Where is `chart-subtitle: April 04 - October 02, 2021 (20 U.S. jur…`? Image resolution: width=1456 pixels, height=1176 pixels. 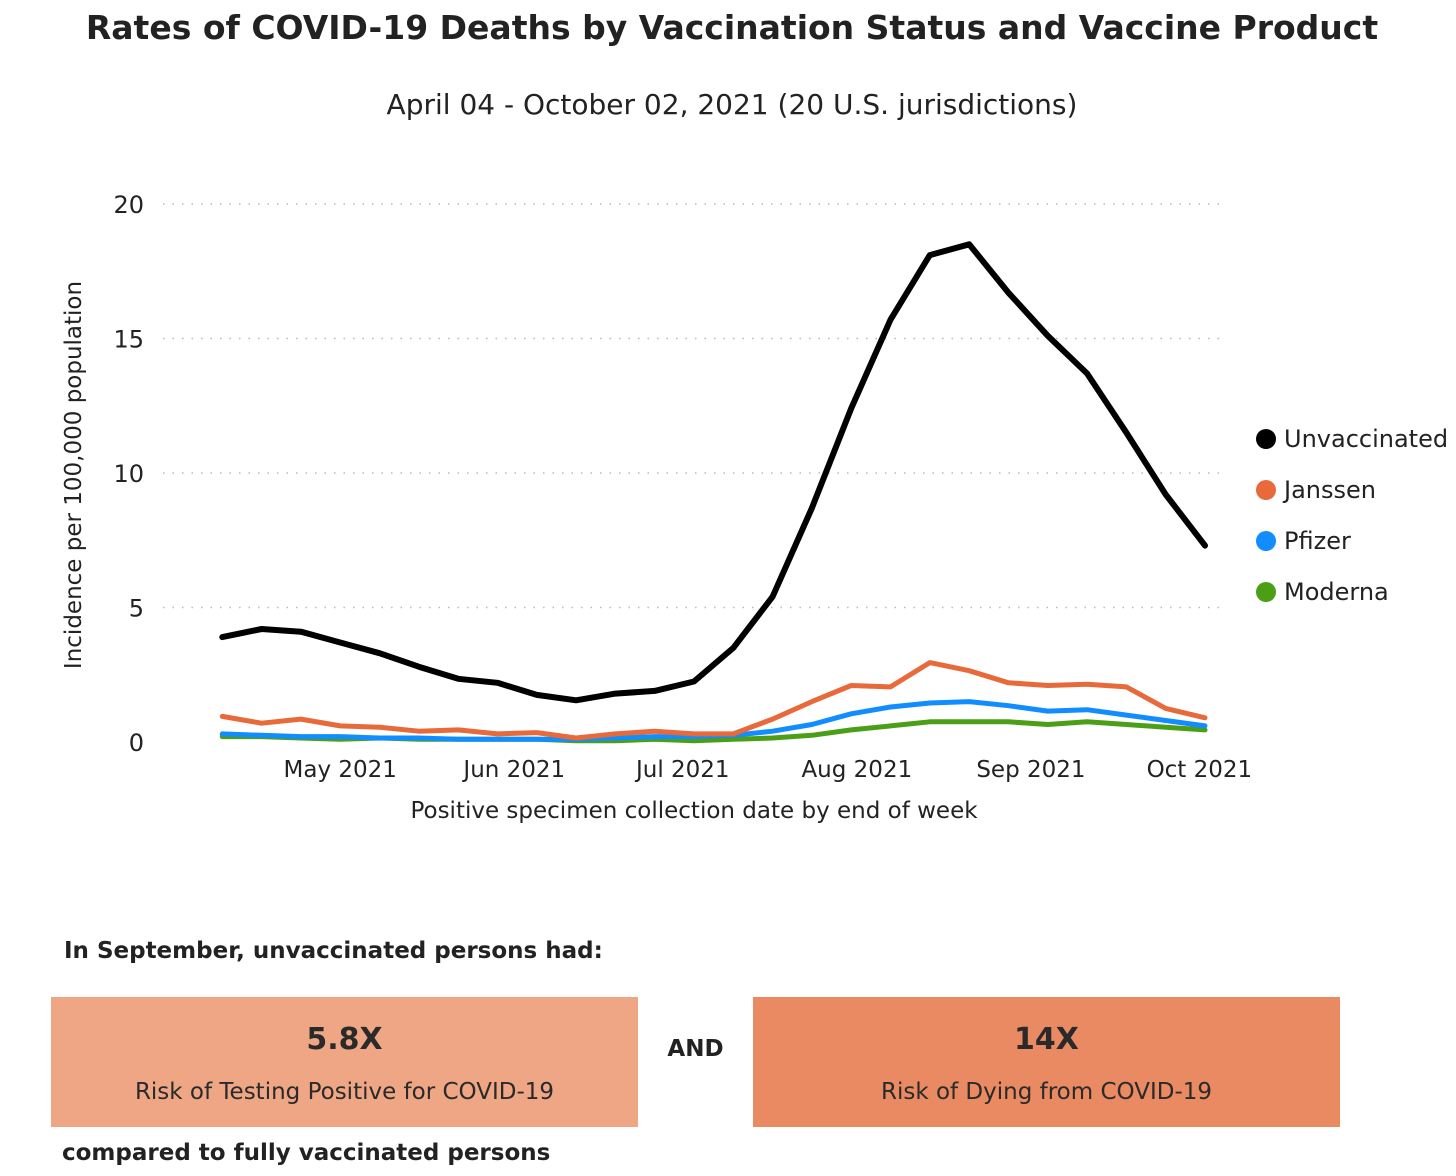
chart-subtitle: April 04 - October 02, 2021 (20 U.S. jur… is located at coordinates (732, 104).